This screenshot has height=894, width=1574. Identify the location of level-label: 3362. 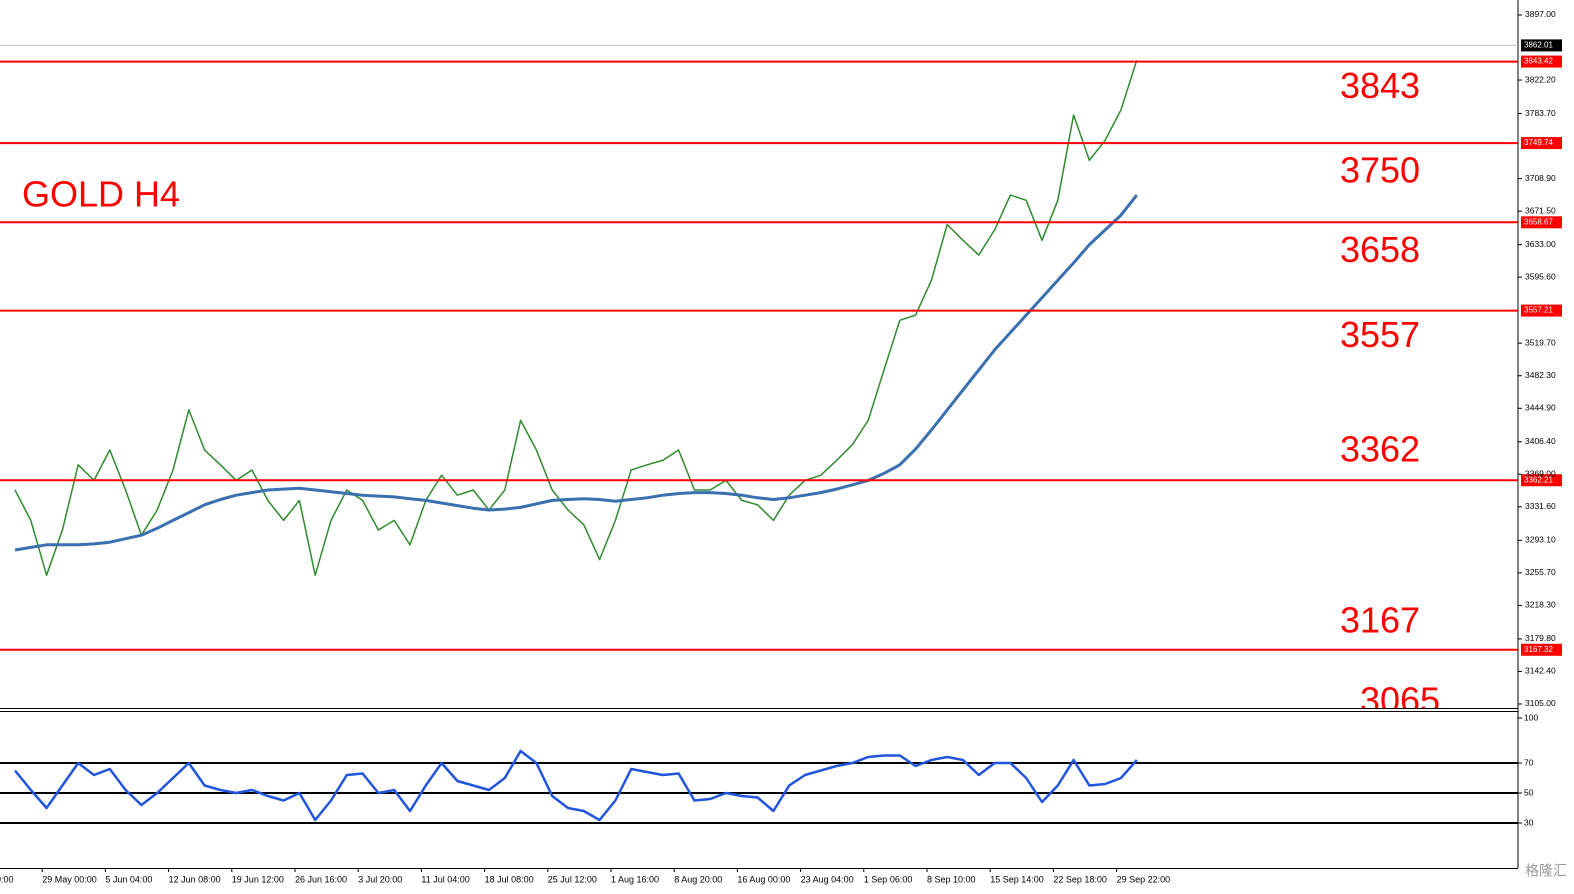
(1380, 449).